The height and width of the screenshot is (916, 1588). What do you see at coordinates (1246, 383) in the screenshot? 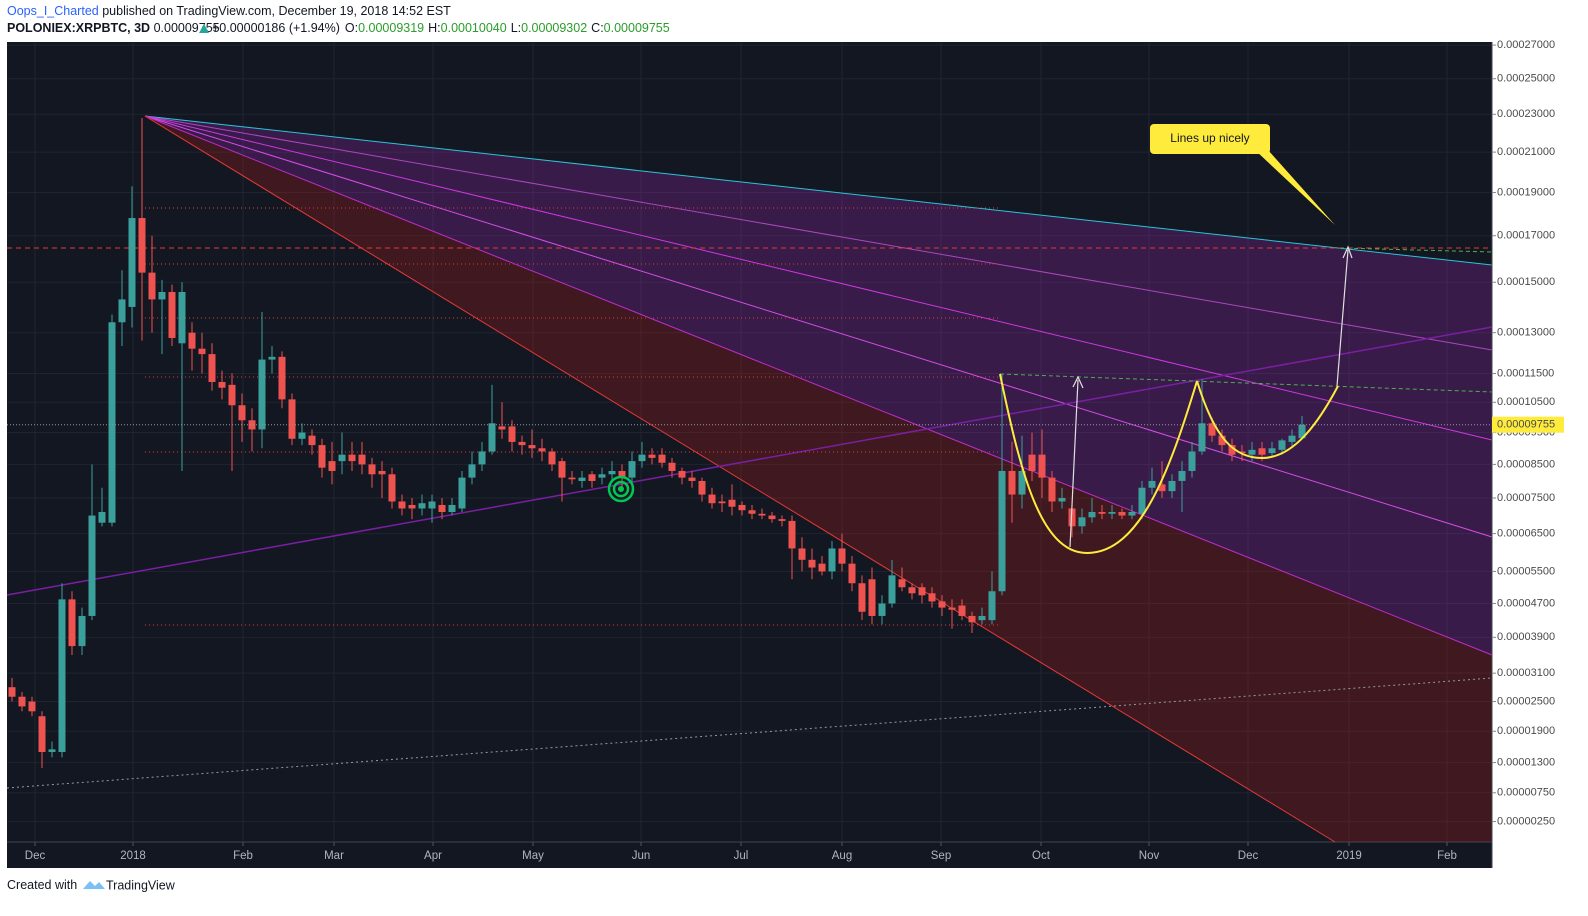
I see `neckline` at bounding box center [1246, 383].